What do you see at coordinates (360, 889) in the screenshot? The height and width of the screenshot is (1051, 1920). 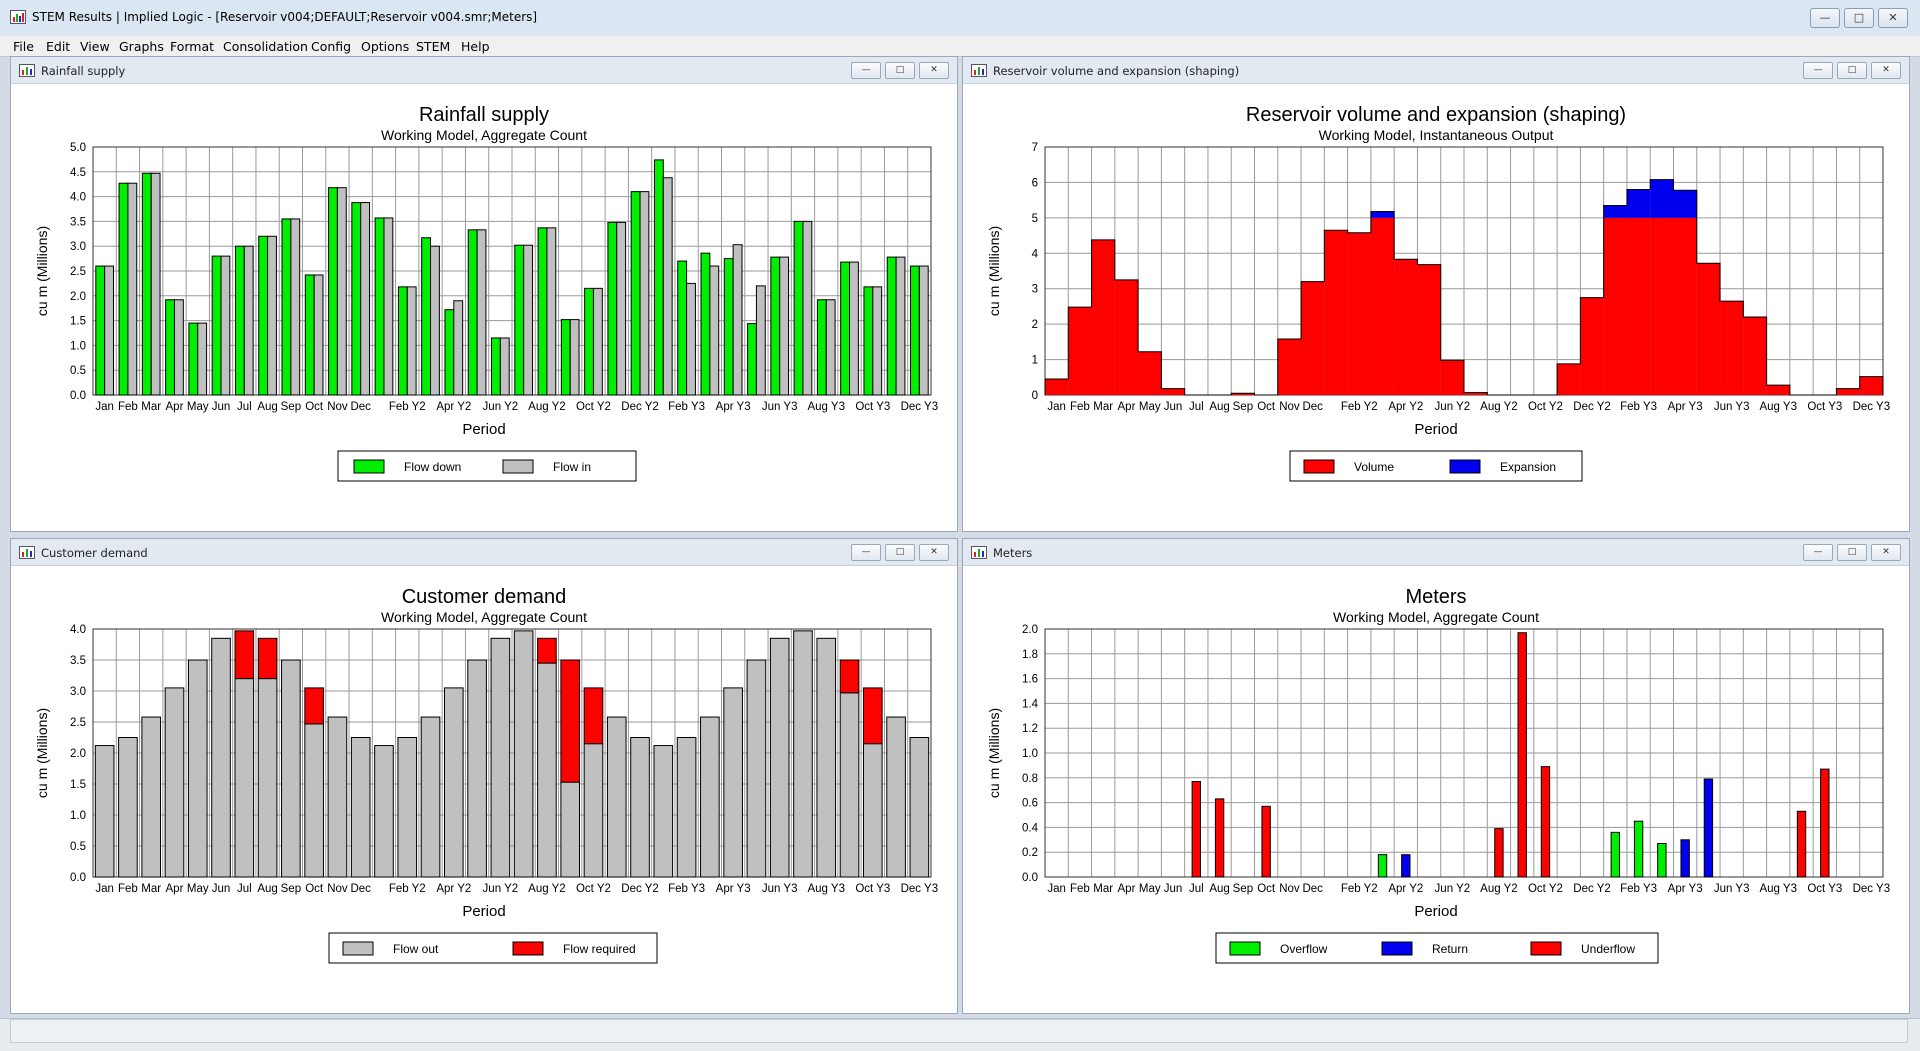 I see `x-tick-label: Dec` at bounding box center [360, 889].